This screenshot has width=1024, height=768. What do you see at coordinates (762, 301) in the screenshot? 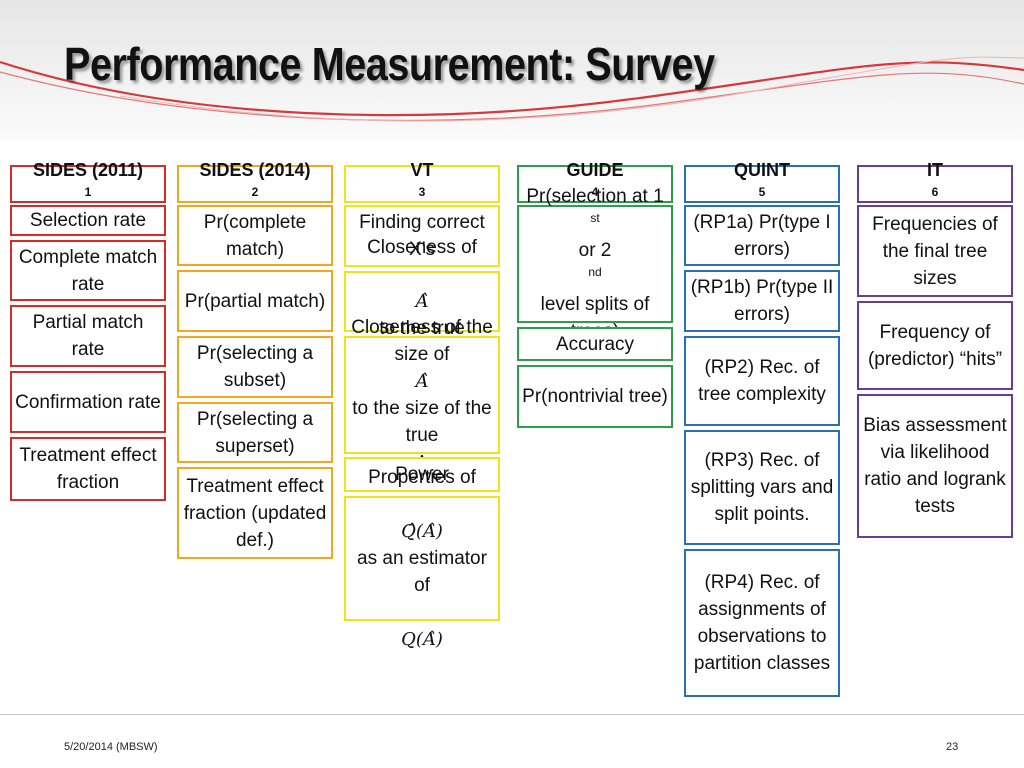
I see `measure-cell: (RP1b) Pr(type II errors)` at bounding box center [762, 301].